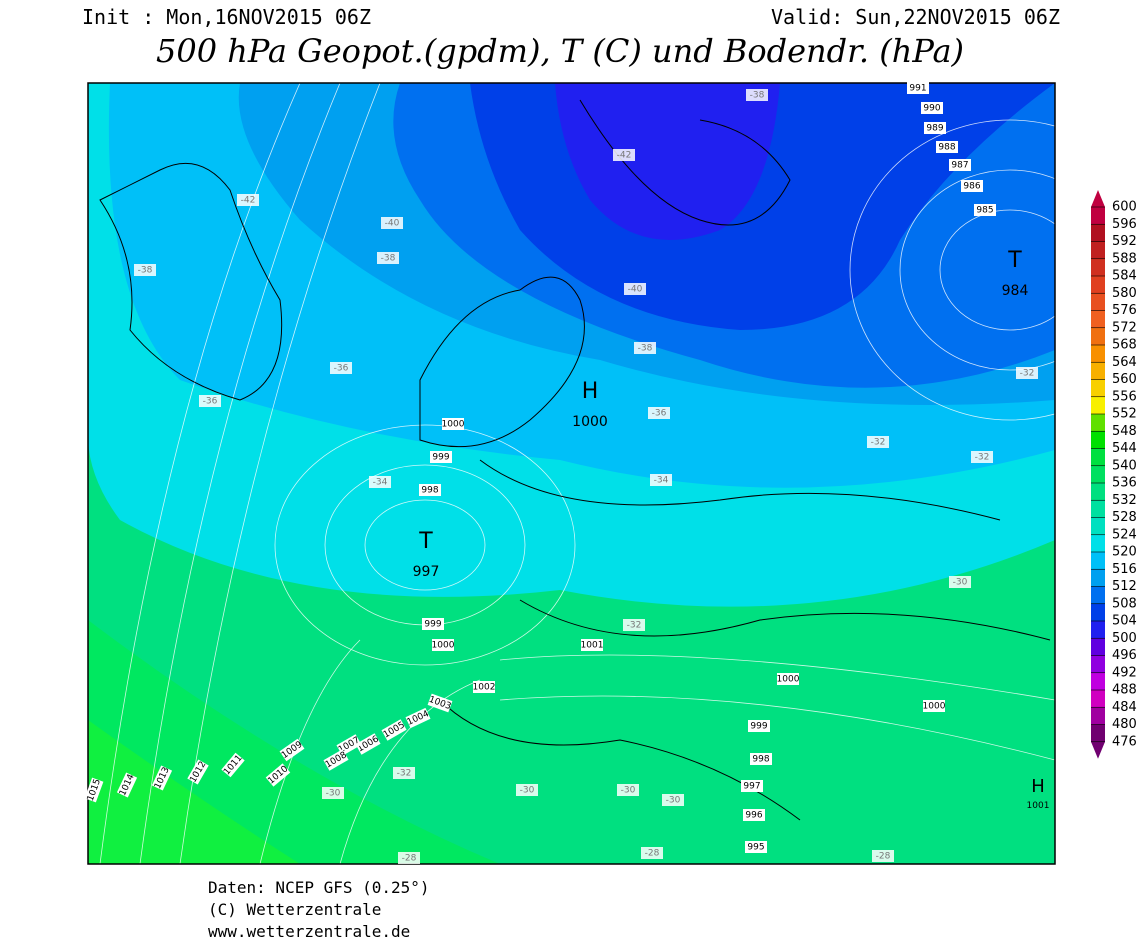  Describe the element at coordinates (309, 931) in the screenshot. I see `footer-line: www.wetterzentrale.de` at that location.